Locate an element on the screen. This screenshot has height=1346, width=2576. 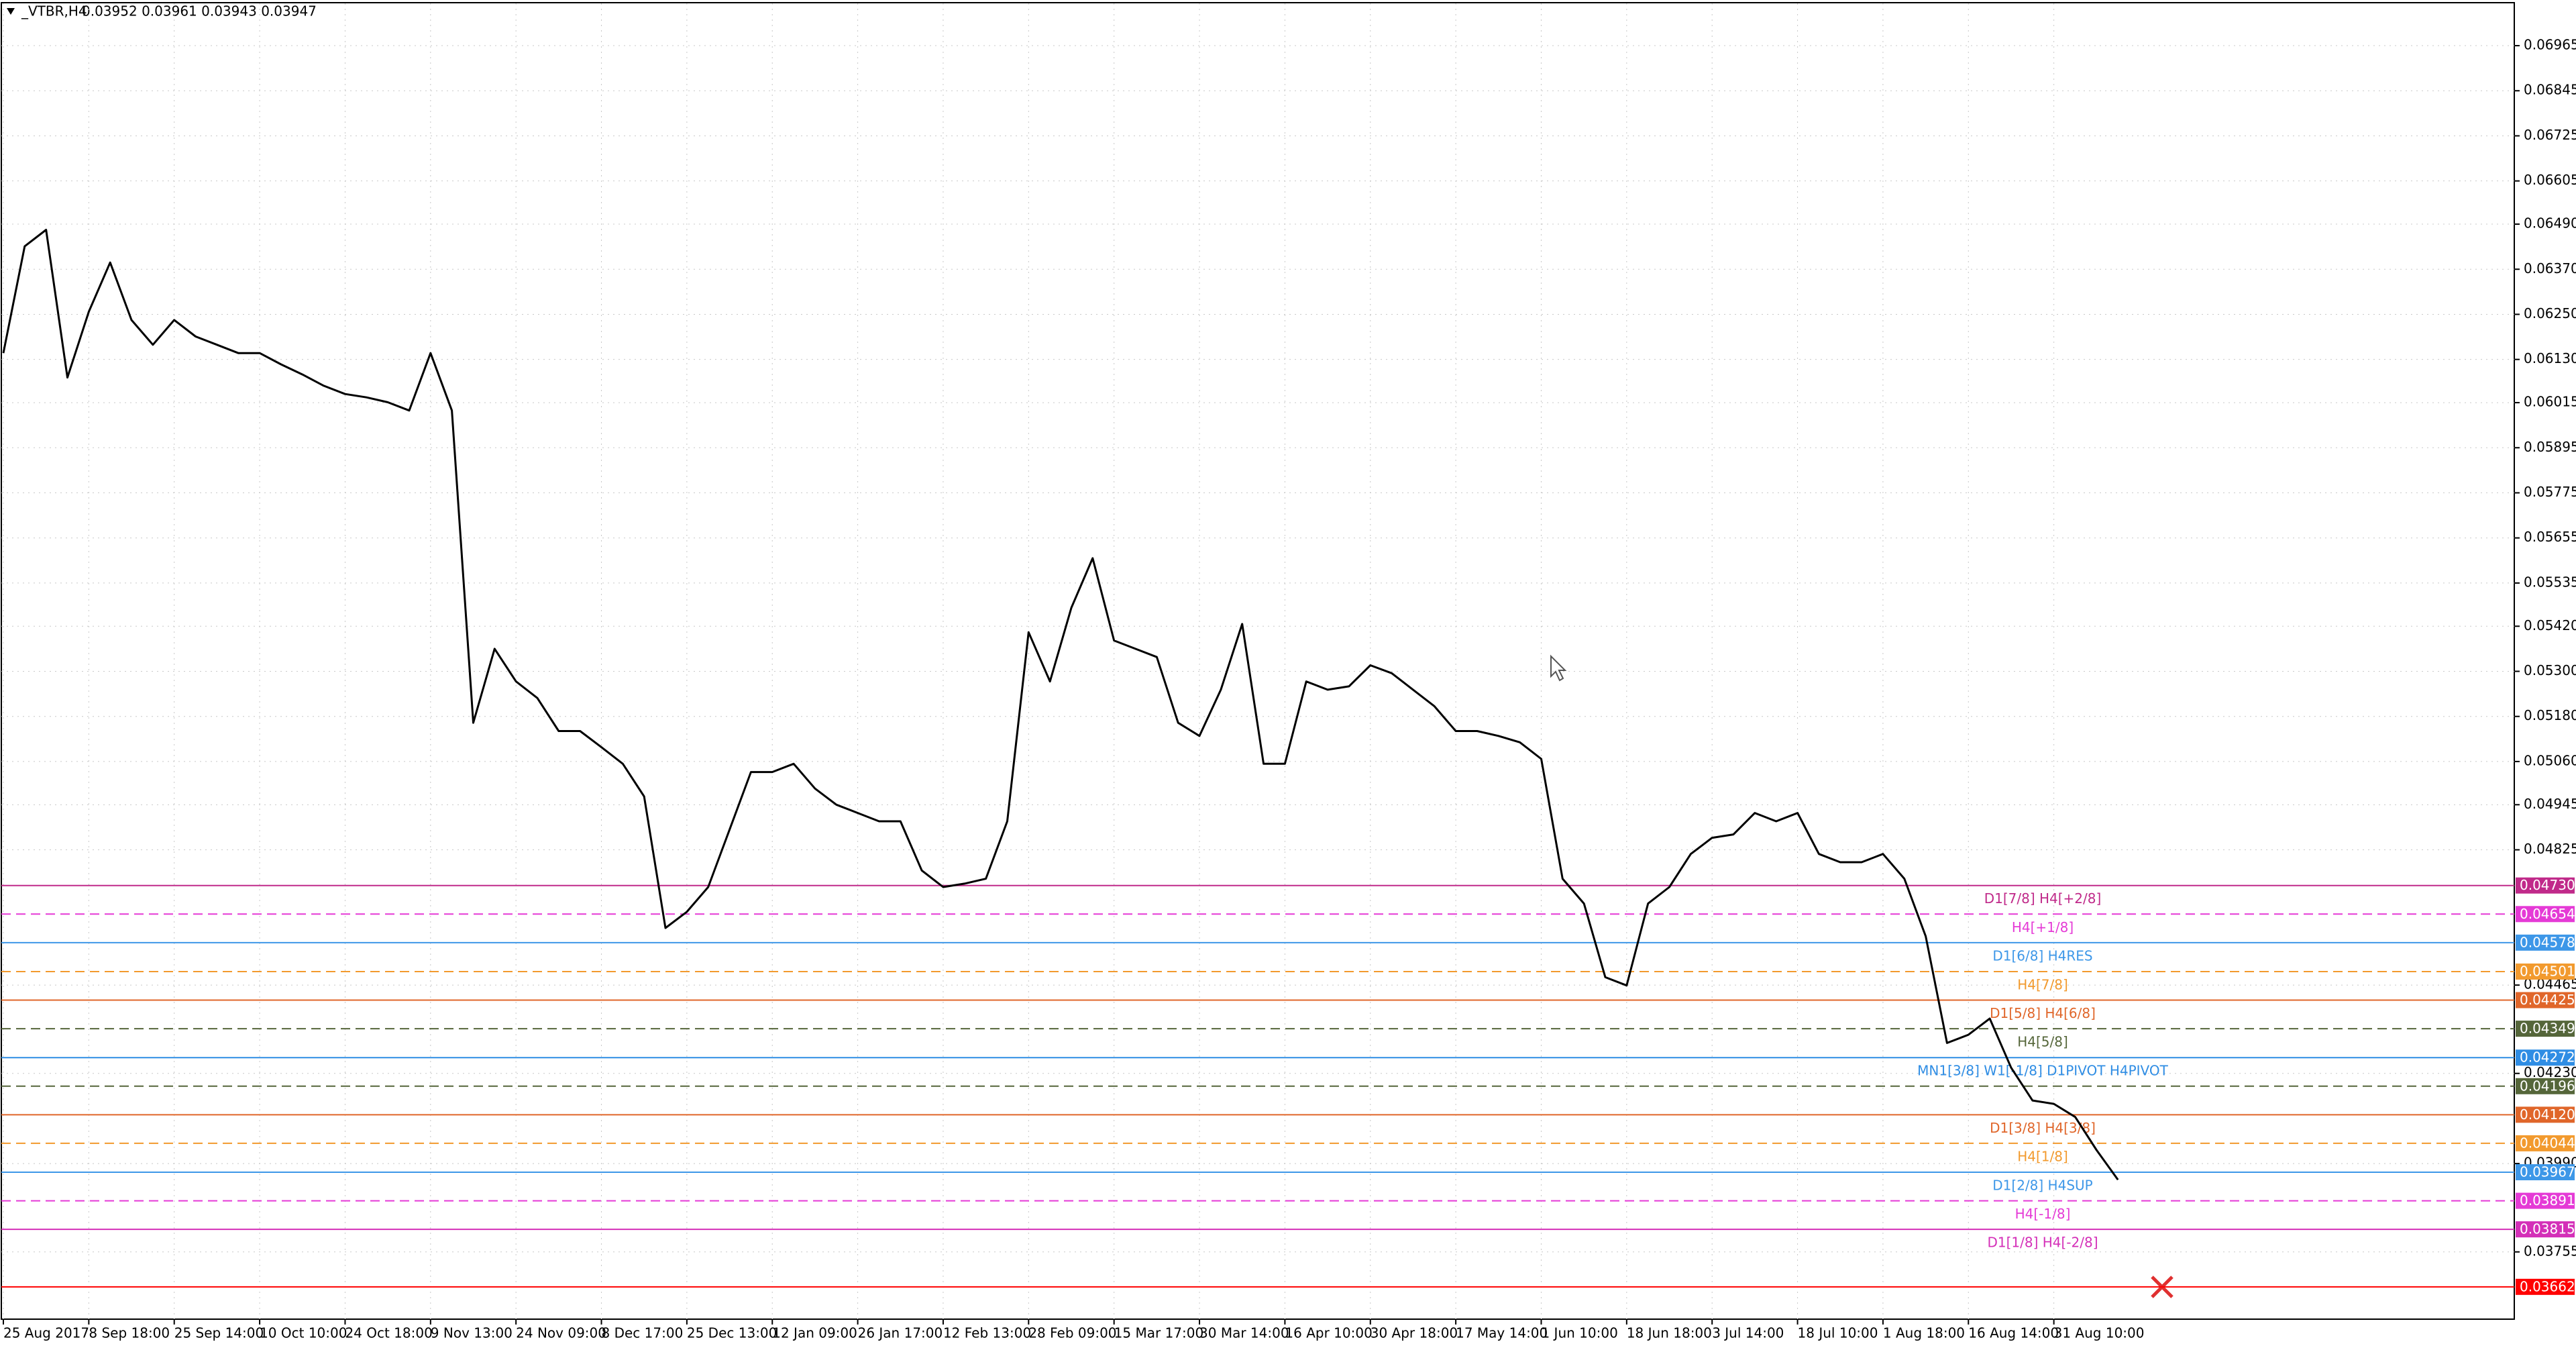
x-tick-label: 1 Aug 18:00 is located at coordinates (1924, 1333).